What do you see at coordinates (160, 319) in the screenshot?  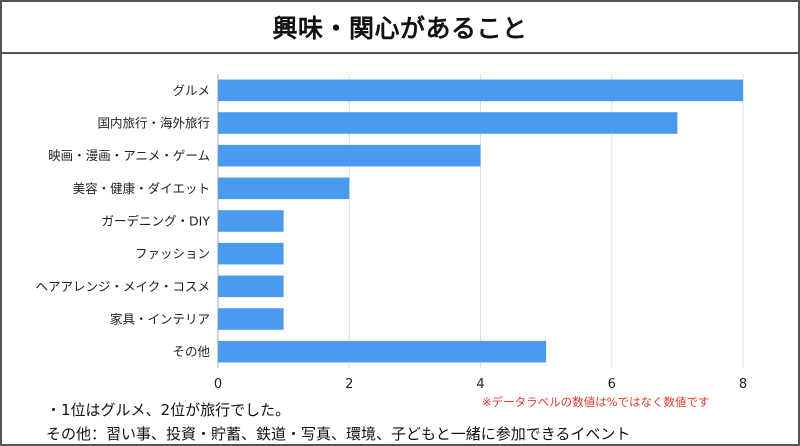 I see `category-label: 家具・インテリア` at bounding box center [160, 319].